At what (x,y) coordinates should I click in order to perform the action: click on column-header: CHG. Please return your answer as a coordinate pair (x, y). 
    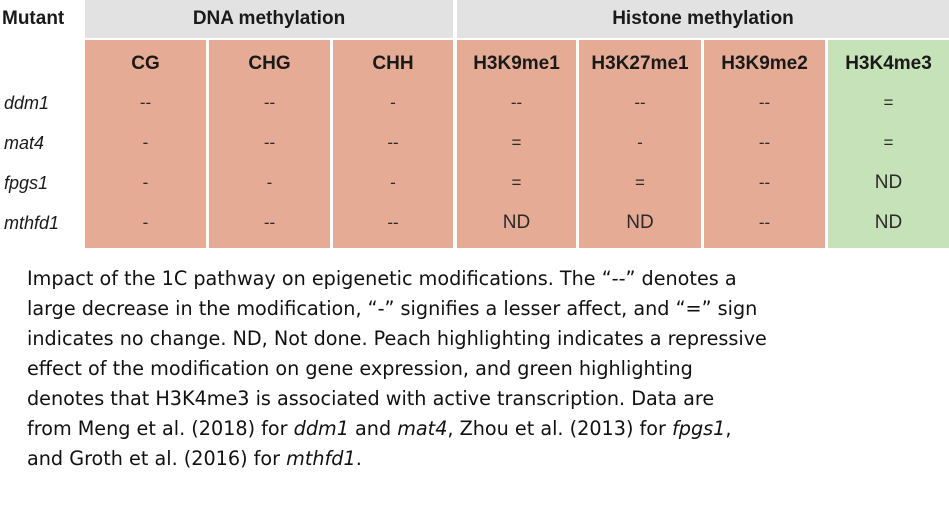
    Looking at the image, I should click on (269, 63).